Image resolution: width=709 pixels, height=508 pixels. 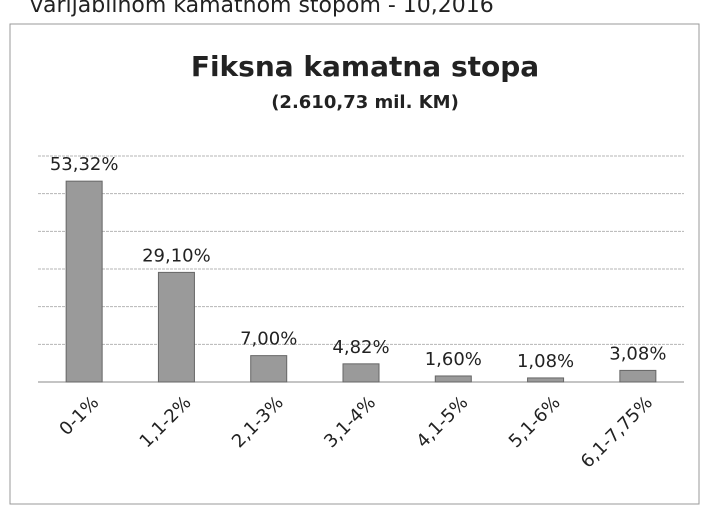 What do you see at coordinates (350, 422) in the screenshot?
I see `x-tick-label: 3,1-4%` at bounding box center [350, 422].